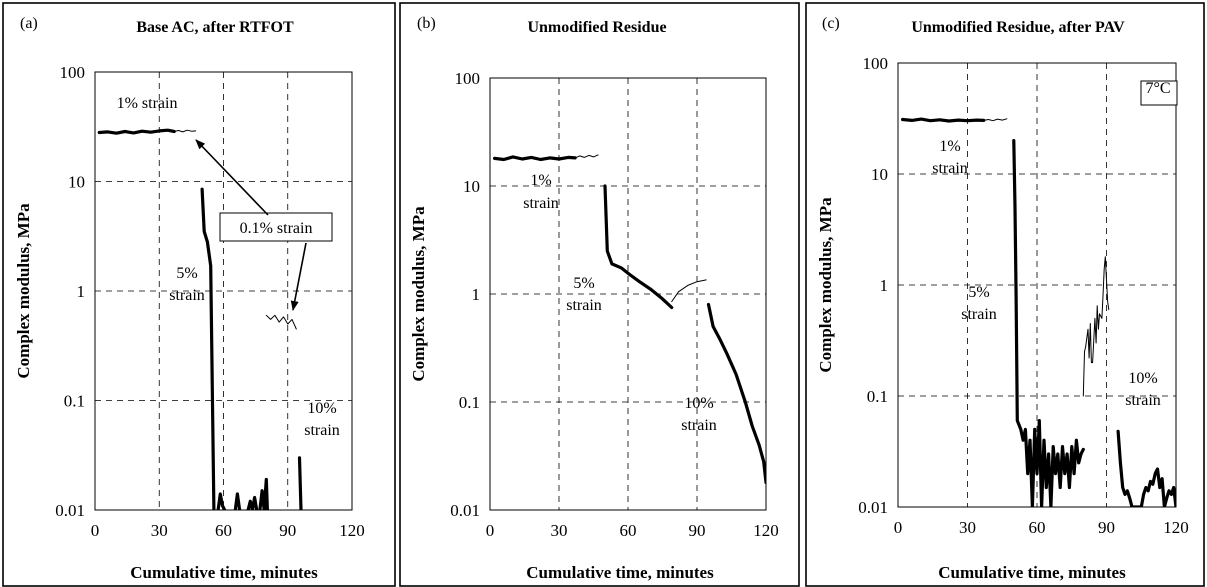 This screenshot has height=587, width=1207. I want to click on chart-title: Base AC, after RTFOT, so click(215, 27).